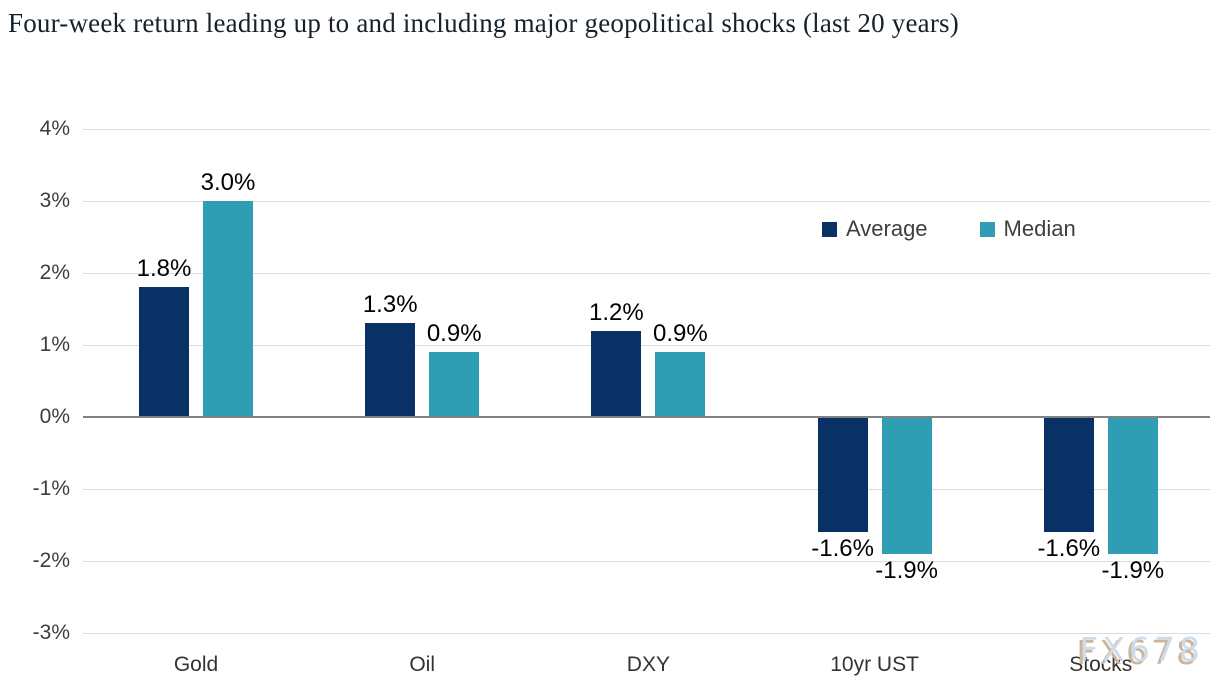  Describe the element at coordinates (616, 312) in the screenshot. I see `data-label-average-dxy: 1.2%` at that location.